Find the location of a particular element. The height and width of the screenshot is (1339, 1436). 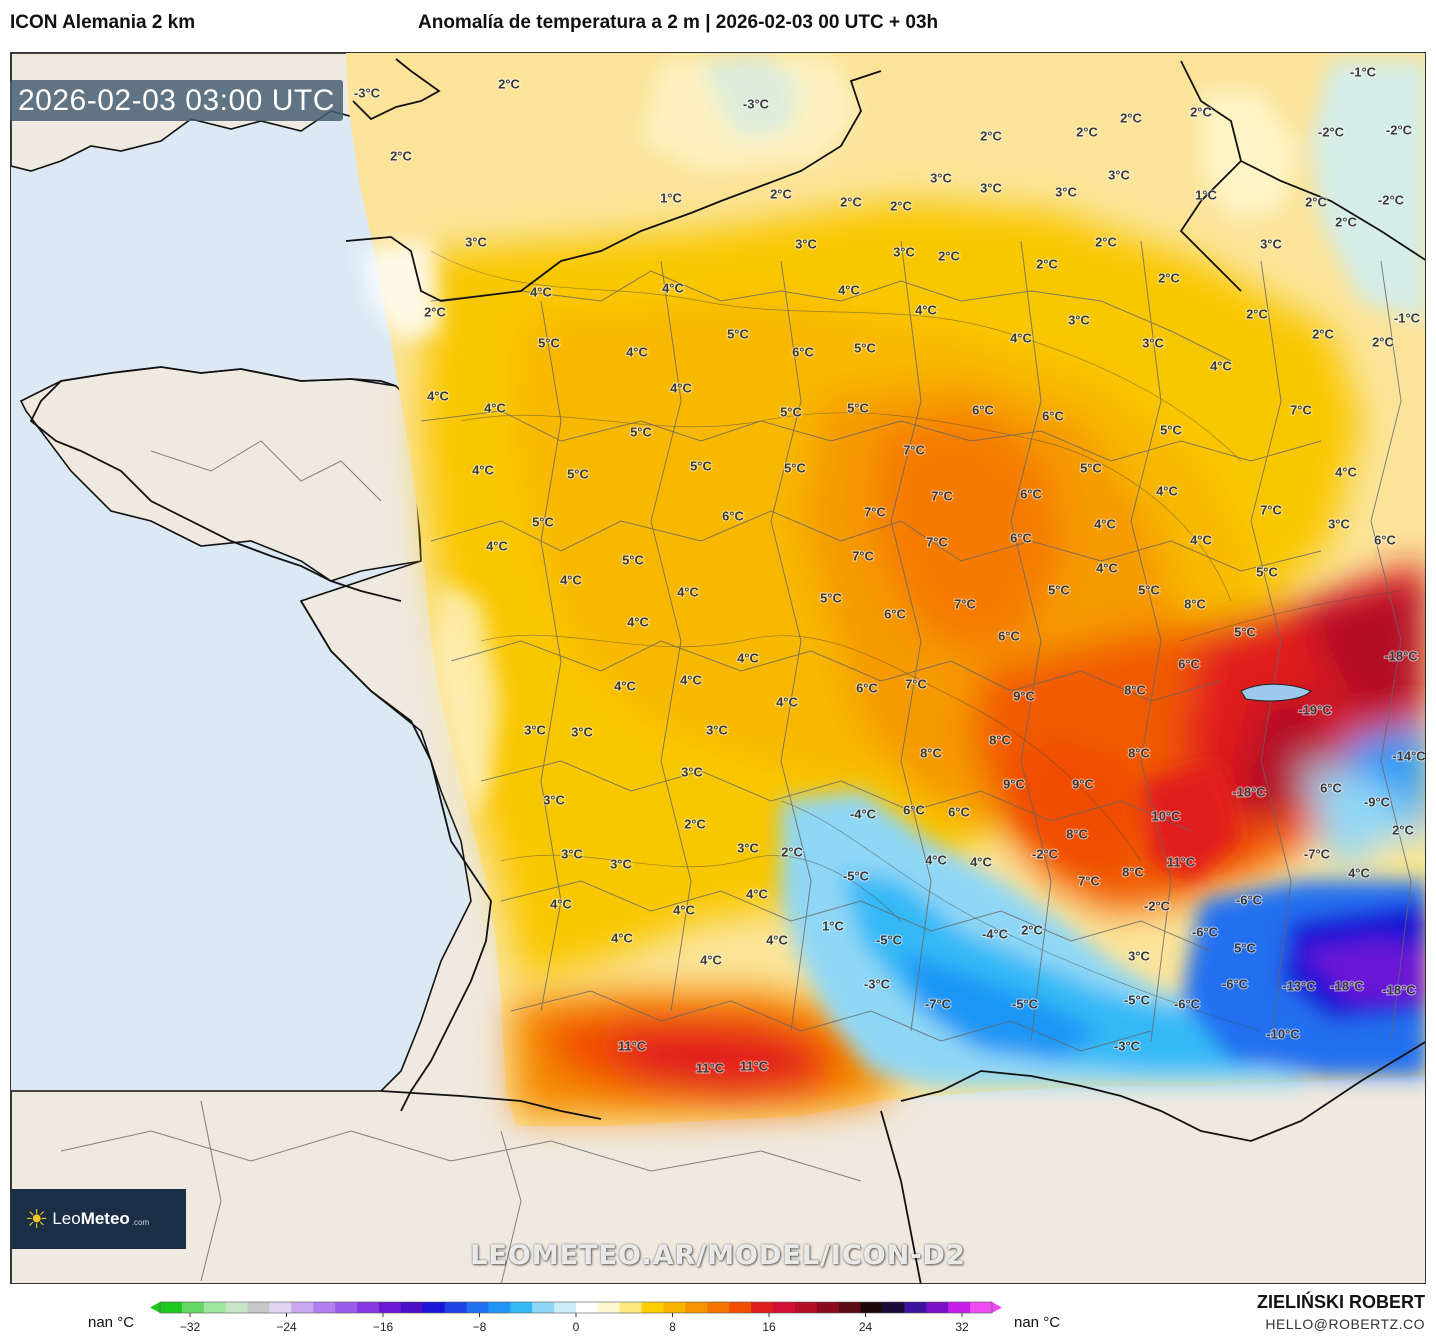

logo-brand-prefix: Leo is located at coordinates (66, 1218).